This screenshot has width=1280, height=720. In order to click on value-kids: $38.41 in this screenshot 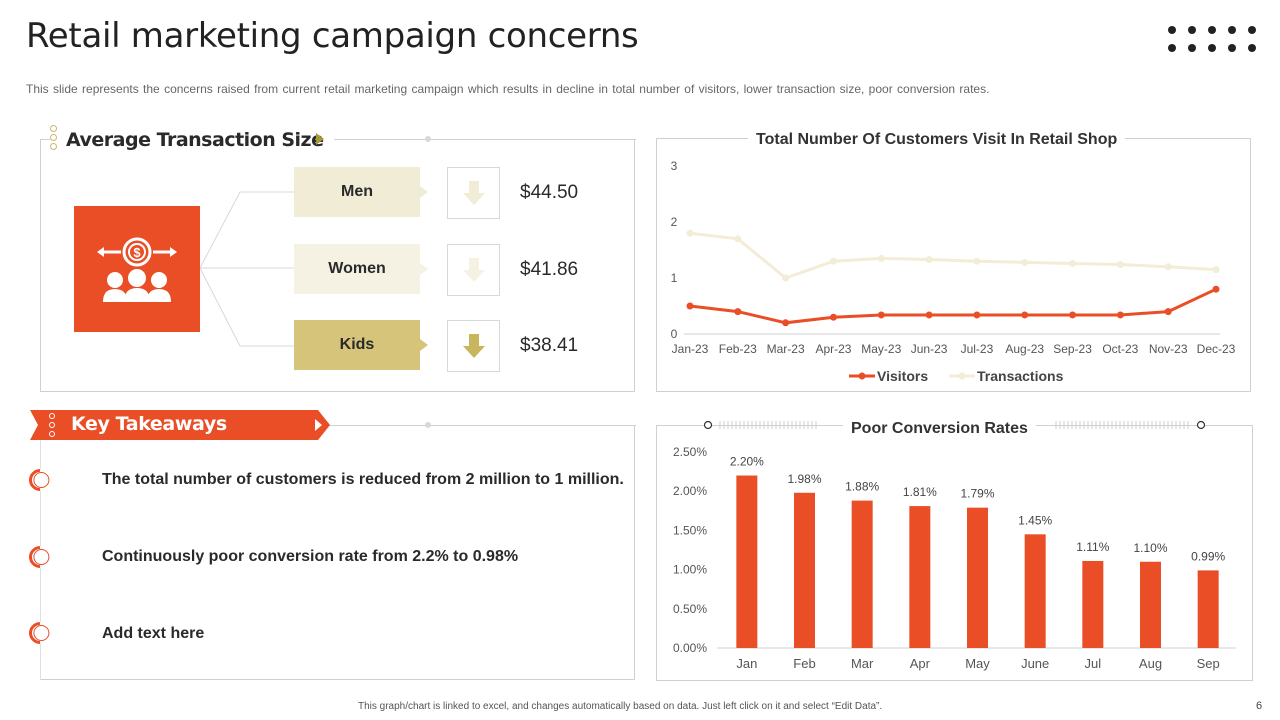, I will do `click(549, 345)`.